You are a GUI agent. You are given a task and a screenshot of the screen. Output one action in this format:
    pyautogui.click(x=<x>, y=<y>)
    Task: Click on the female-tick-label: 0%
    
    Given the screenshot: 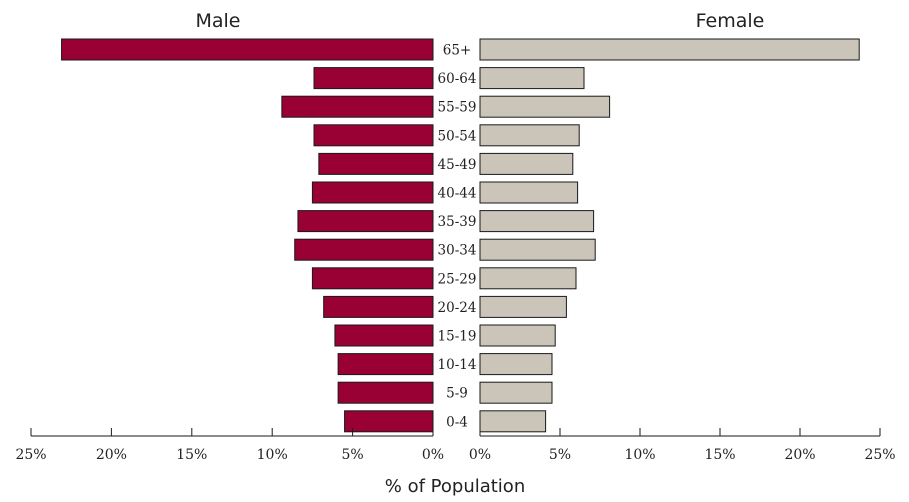 What is the action you would take?
    pyautogui.click(x=480, y=455)
    